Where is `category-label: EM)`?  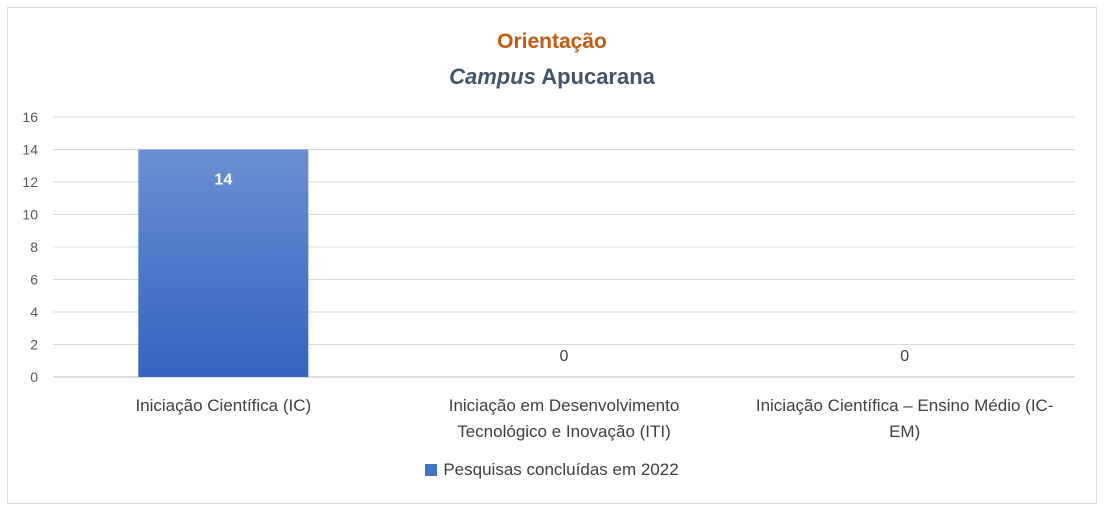
category-label: EM) is located at coordinates (904, 431).